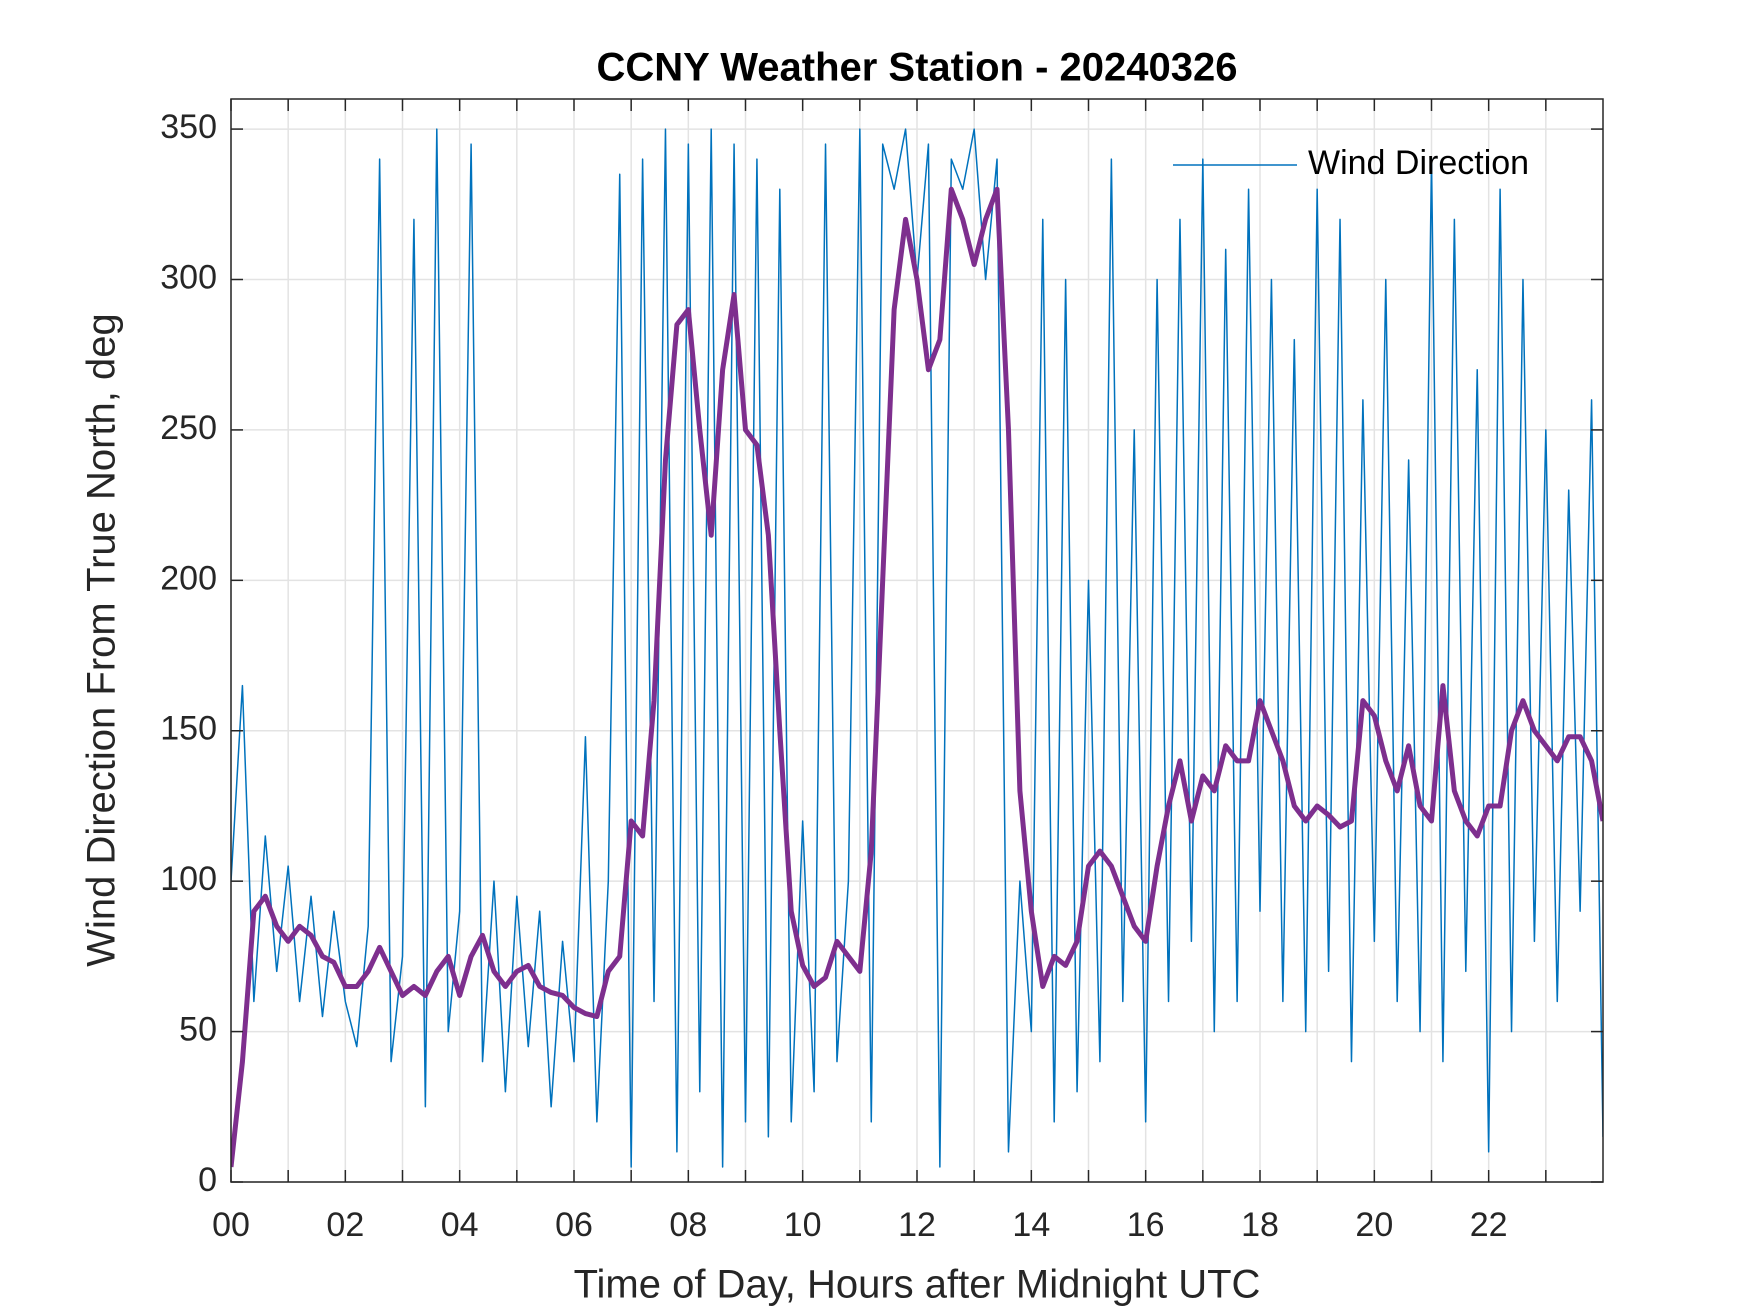  Describe the element at coordinates (460, 1225) in the screenshot. I see `x-tick-label: 04` at that location.